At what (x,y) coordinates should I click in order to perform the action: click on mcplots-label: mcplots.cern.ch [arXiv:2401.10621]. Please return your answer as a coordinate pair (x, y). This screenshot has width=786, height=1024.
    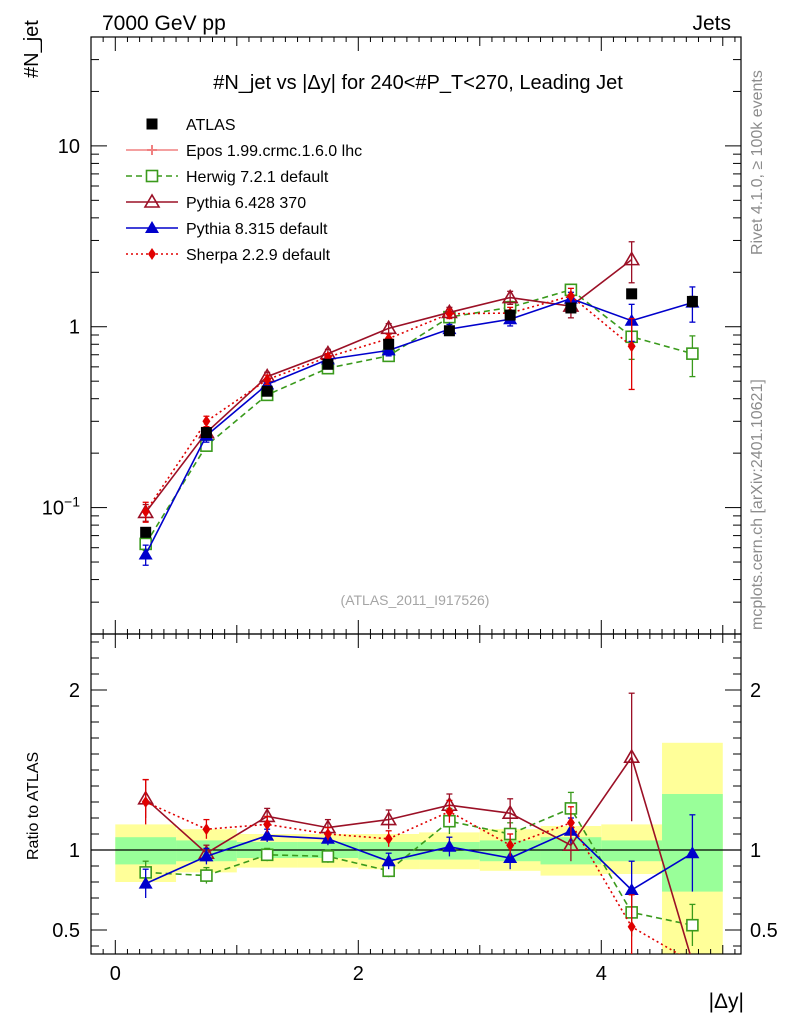
    Looking at the image, I should click on (757, 504).